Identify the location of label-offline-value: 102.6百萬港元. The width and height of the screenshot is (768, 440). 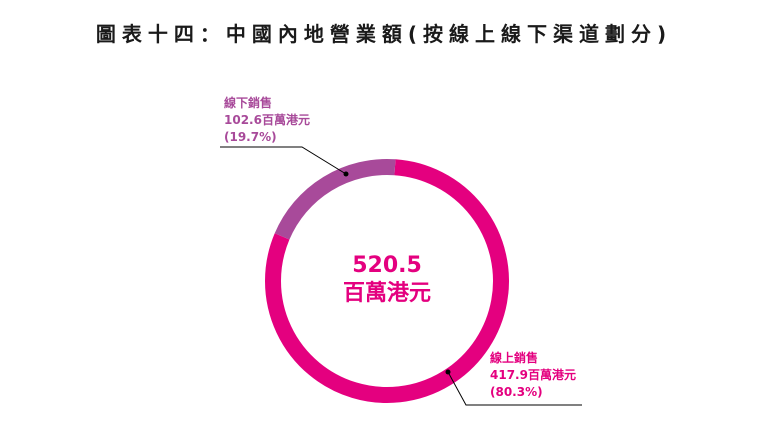
(267, 119).